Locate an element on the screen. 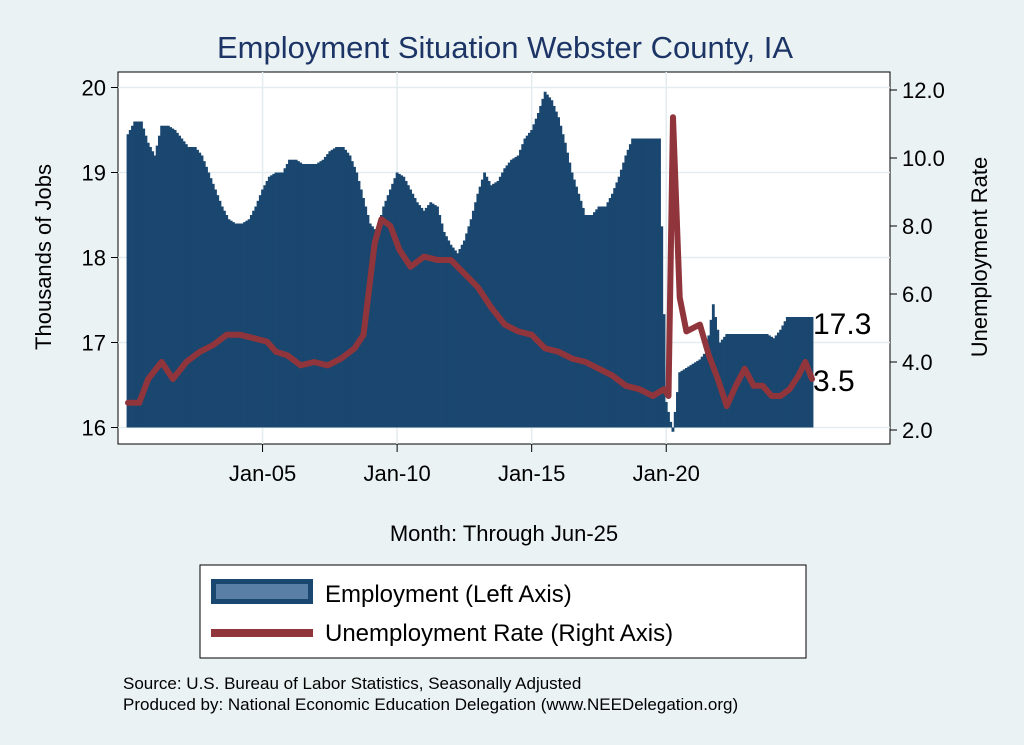 This screenshot has height=745, width=1024. employment-end-label: 17.3 is located at coordinates (842, 324).